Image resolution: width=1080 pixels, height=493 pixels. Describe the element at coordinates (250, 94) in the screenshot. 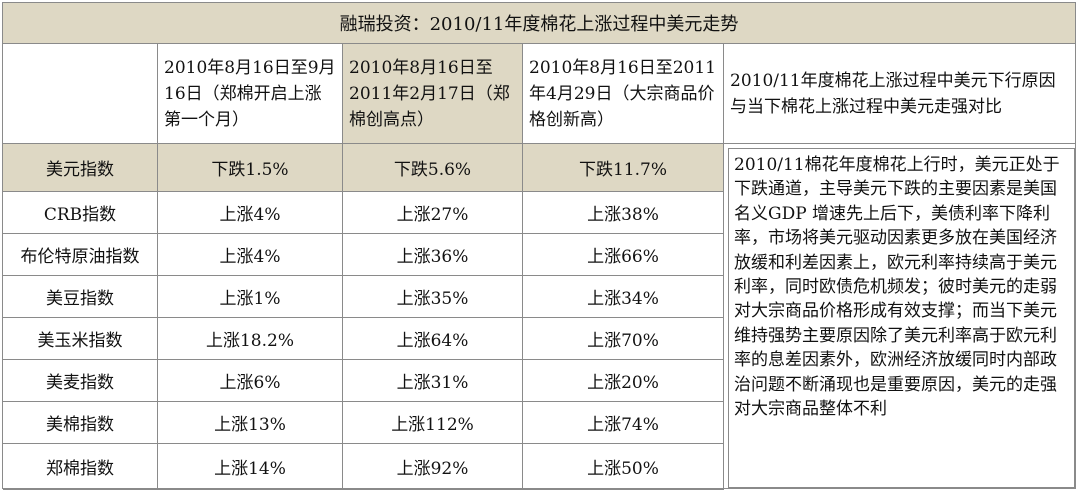

I see `header-period-1: 2010年8月16日至9月16日（郑棉开启上涨第一个月）` at that location.